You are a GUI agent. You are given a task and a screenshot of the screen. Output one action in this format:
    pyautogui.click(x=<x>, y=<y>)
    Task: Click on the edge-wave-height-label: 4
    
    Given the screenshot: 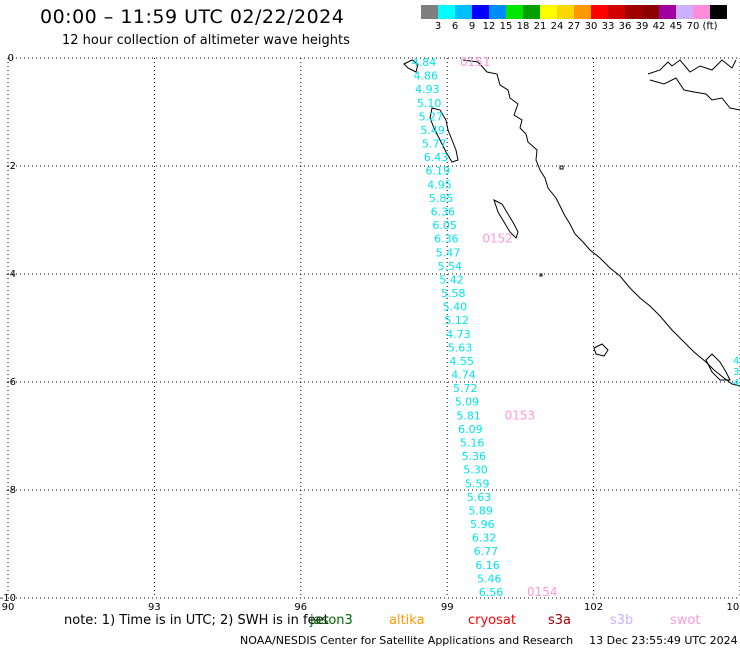 What is the action you would take?
    pyautogui.click(x=736, y=383)
    